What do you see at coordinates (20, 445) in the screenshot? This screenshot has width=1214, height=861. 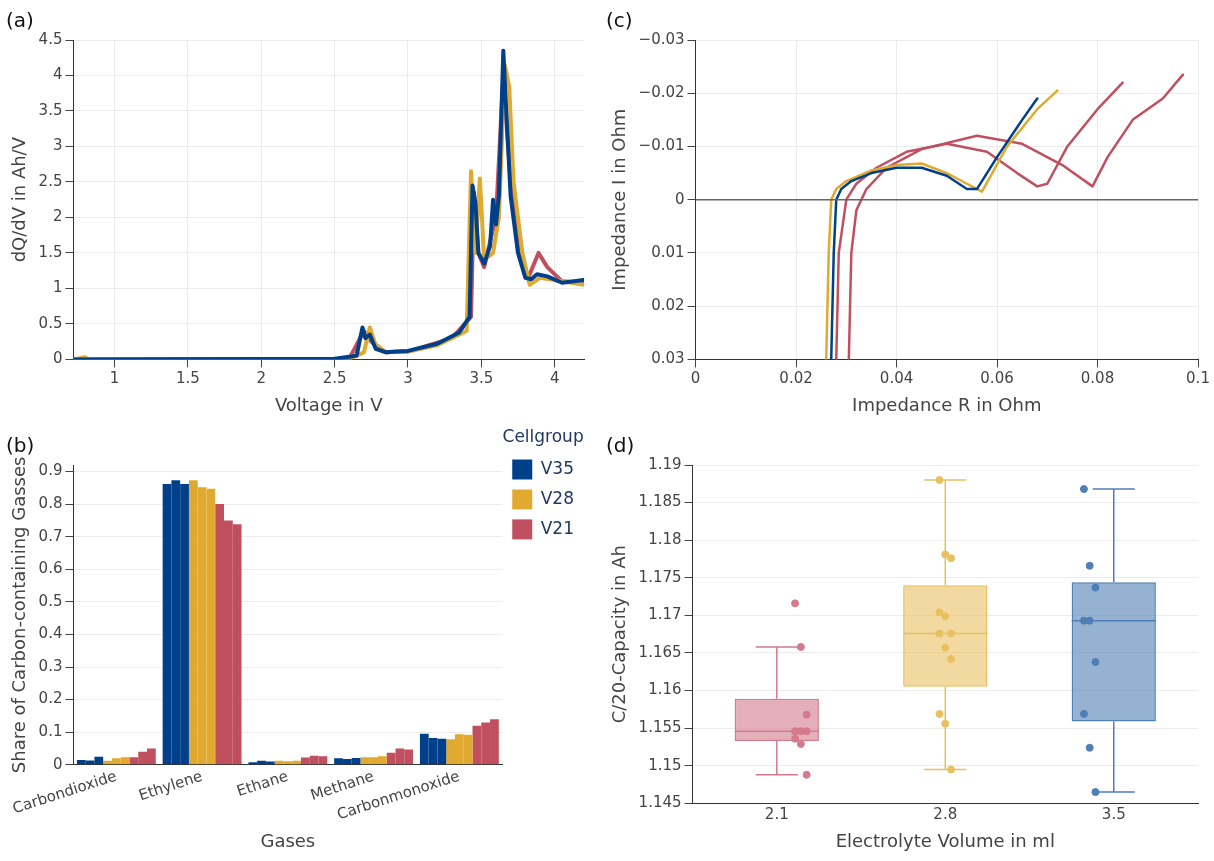 I see `chart-title: (b)` at bounding box center [20, 445].